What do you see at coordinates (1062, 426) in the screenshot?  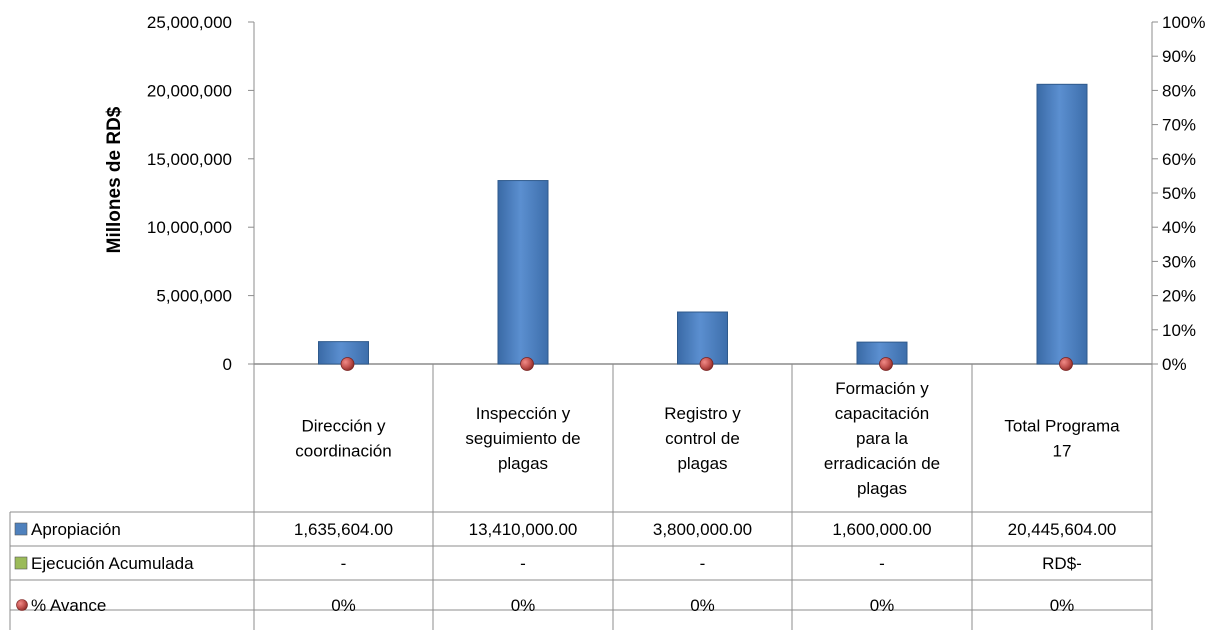 I see `x-tick-label-line: Total Programa` at bounding box center [1062, 426].